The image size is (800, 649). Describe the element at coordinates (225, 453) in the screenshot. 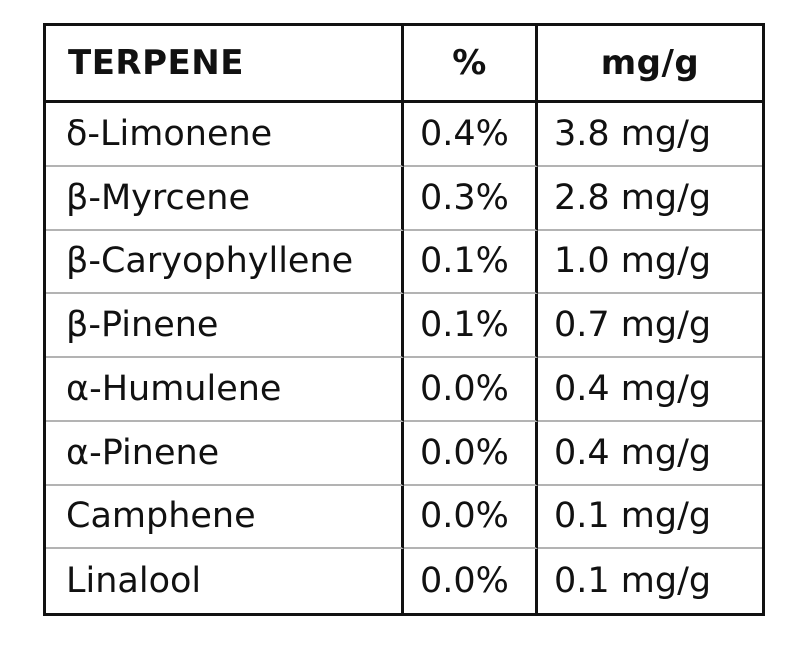

I see `row-terpene-name: α-Pinene` at that location.